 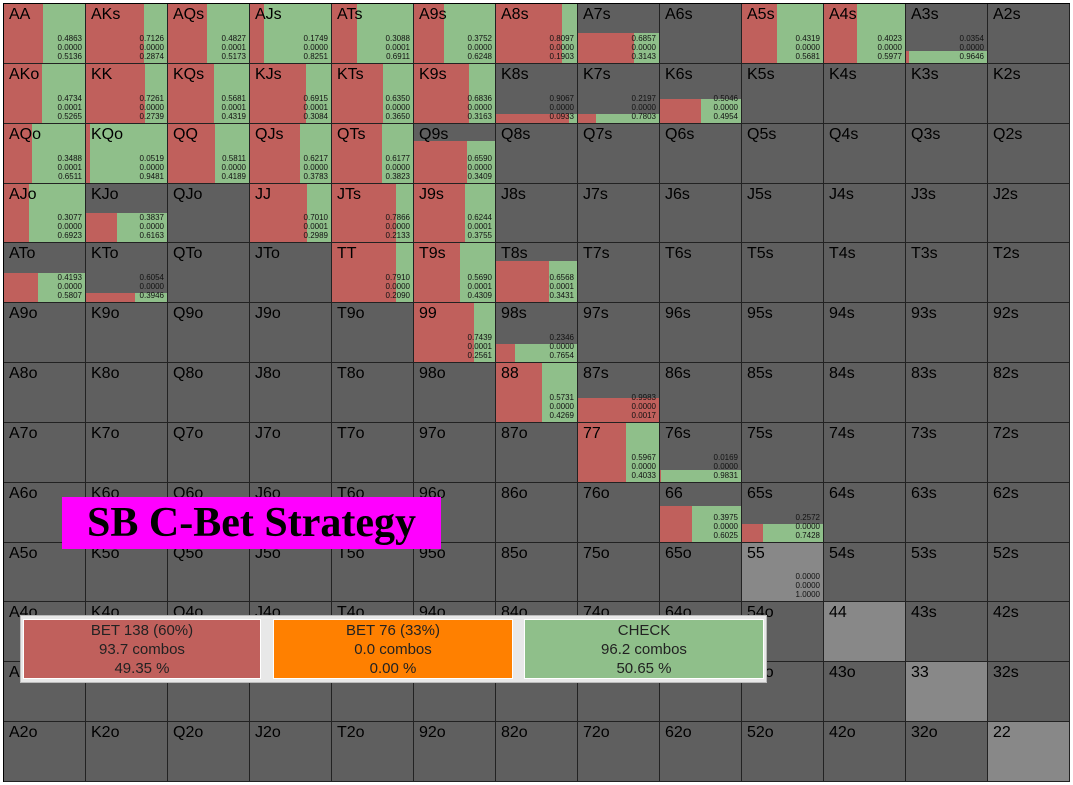 I want to click on hand-cell-K5s: K5s, so click(x=783, y=93).